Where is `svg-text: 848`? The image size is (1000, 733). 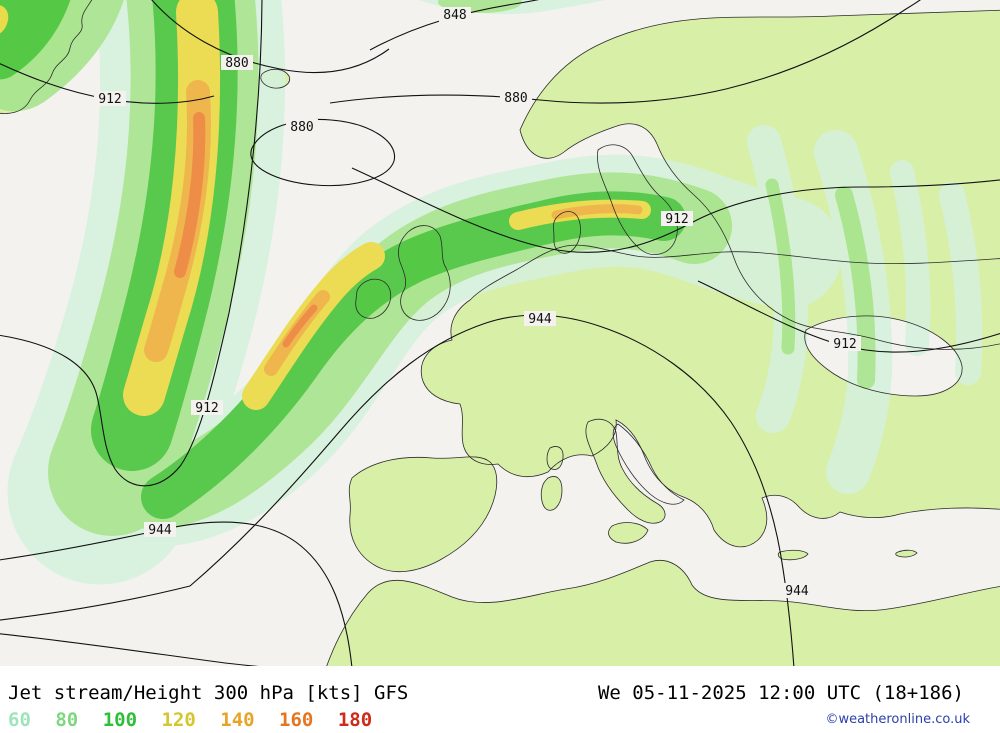 svg-text: 848 is located at coordinates (454, 15).